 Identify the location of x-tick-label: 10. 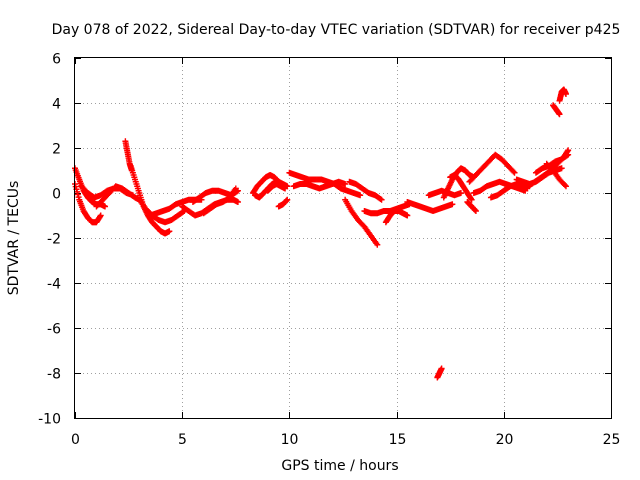
(290, 440).